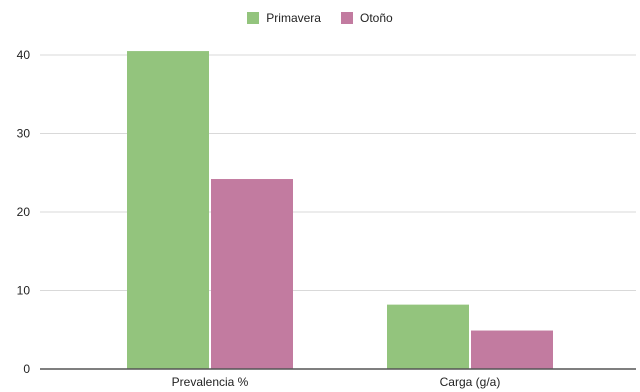  I want to click on y-tick-label-10: 10, so click(24, 291).